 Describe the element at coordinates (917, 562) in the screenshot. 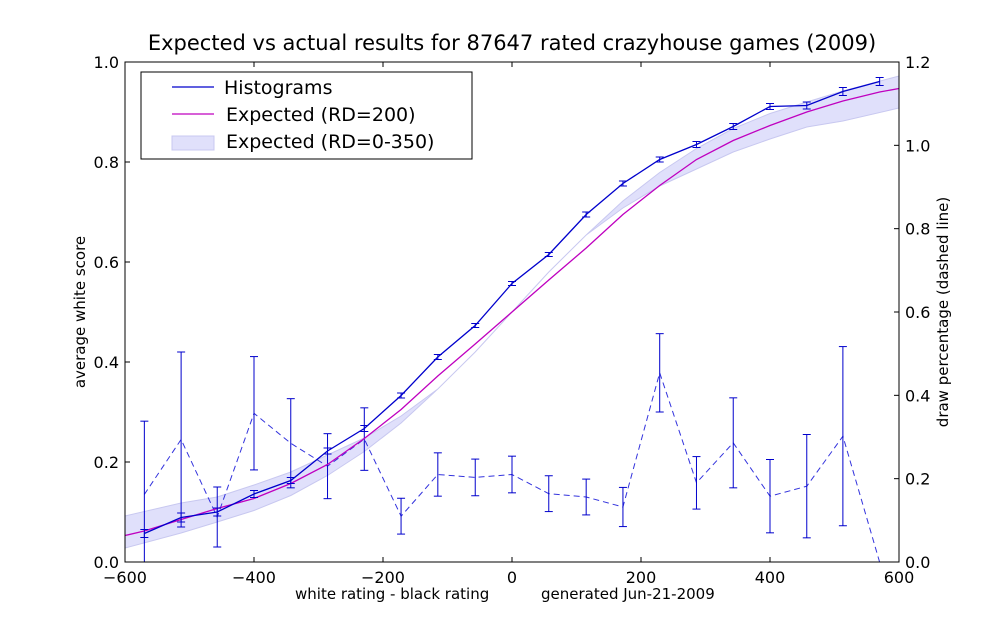

I see `y-right-tick-label: 0.0` at that location.